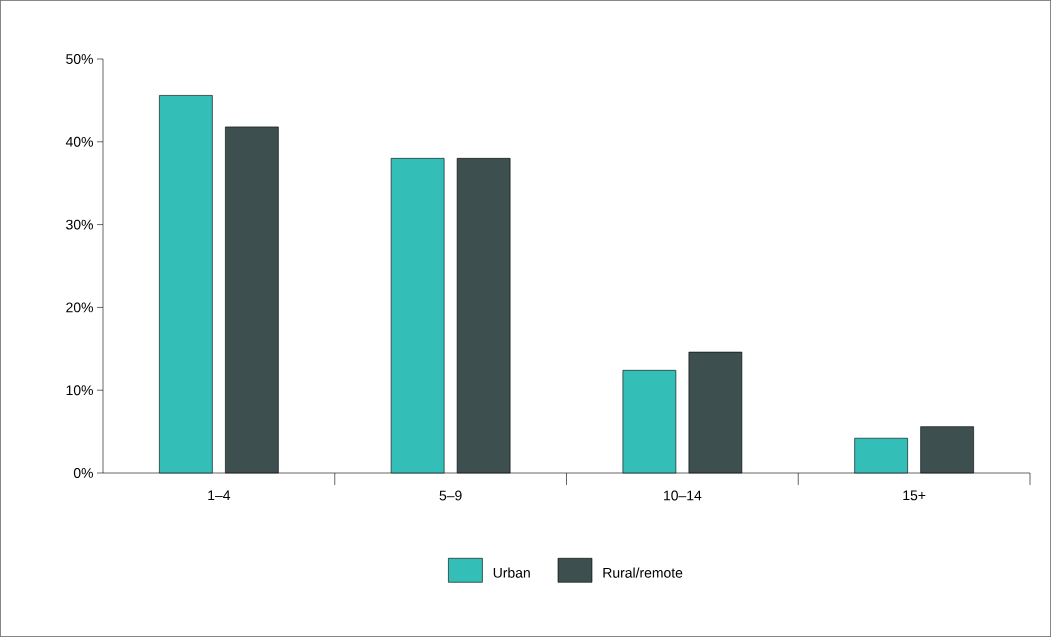 This screenshot has height=637, width=1051. What do you see at coordinates (683, 495) in the screenshot?
I see `x-tick-label: 10–14` at bounding box center [683, 495].